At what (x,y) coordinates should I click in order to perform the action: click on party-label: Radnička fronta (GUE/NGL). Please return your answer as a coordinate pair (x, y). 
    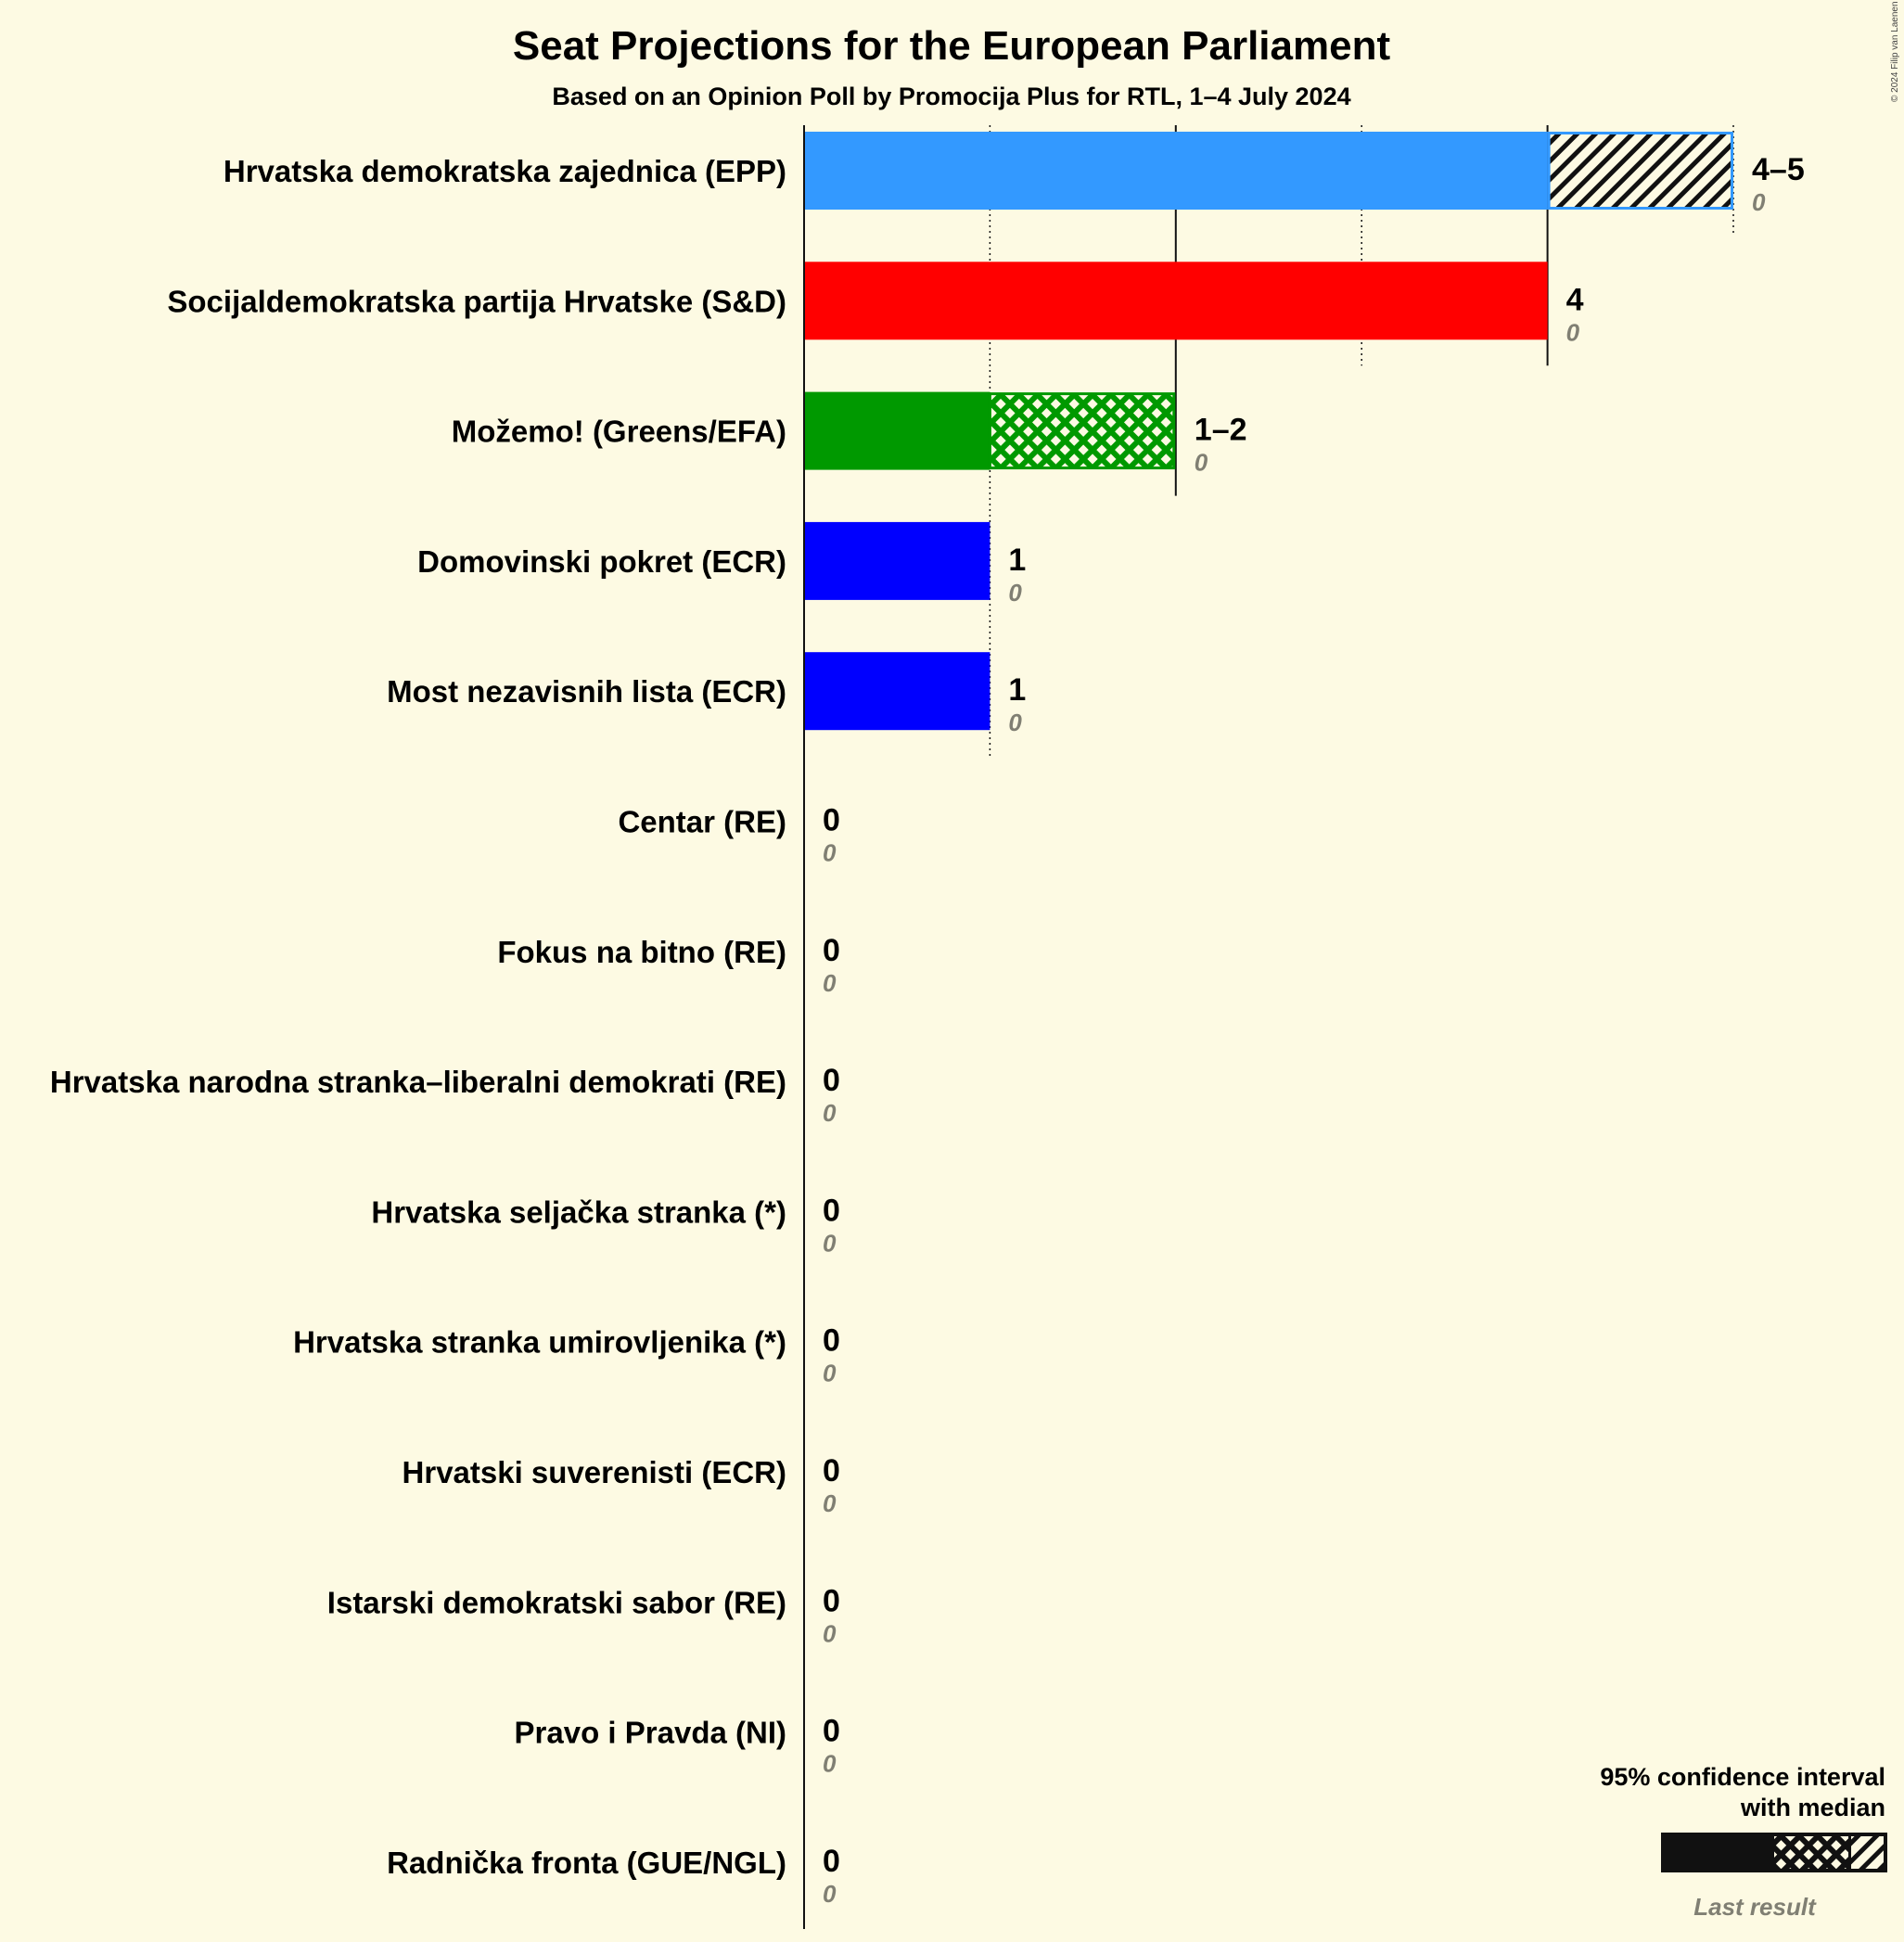
    Looking at the image, I should click on (586, 1863).